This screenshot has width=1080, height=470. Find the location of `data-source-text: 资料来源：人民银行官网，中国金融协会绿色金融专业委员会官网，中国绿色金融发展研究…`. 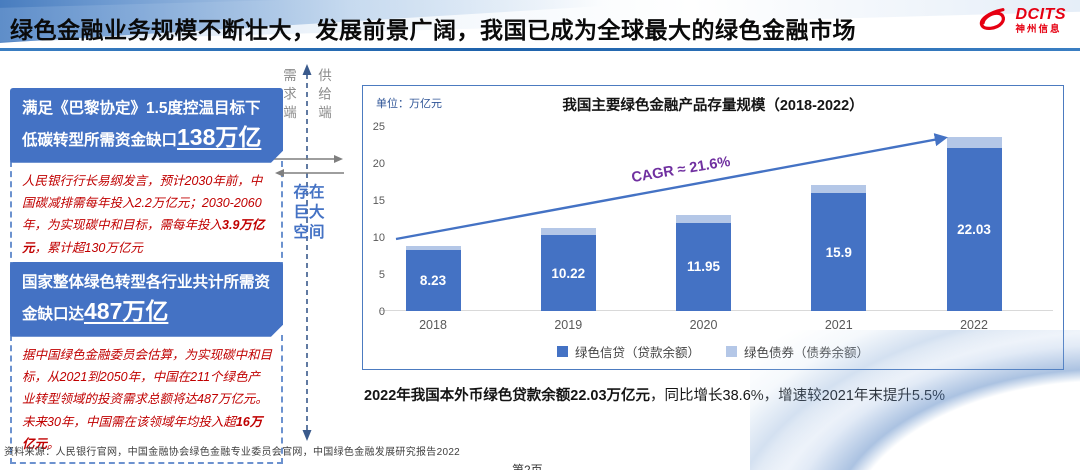

data-source-text: 资料来源：人民银行官网，中国金融协会绿色金融专业委员会官网，中国绿色金融发展研究… is located at coordinates (232, 452).